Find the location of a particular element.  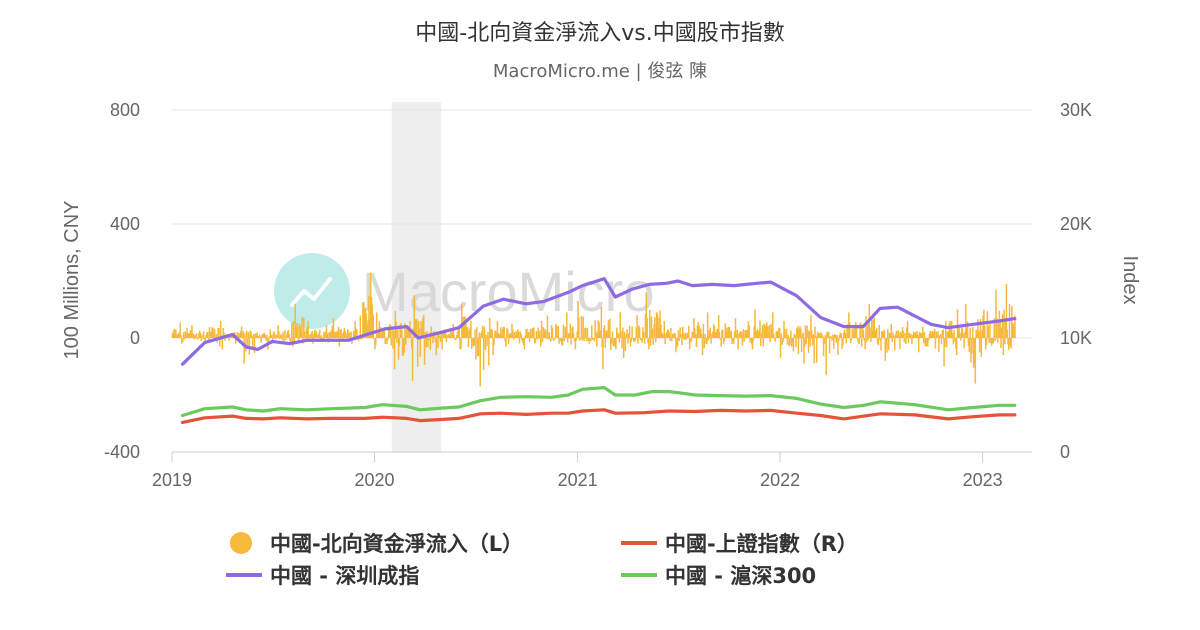

watermark: MacroMicro is located at coordinates (464, 291).